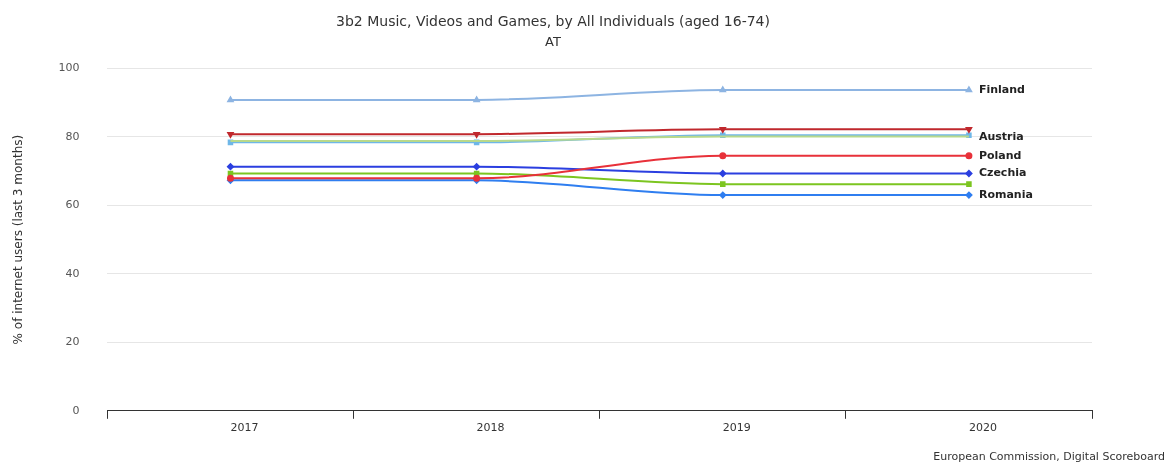 The image size is (1173, 471). I want to click on y-tick-label: 0, so click(76, 410).